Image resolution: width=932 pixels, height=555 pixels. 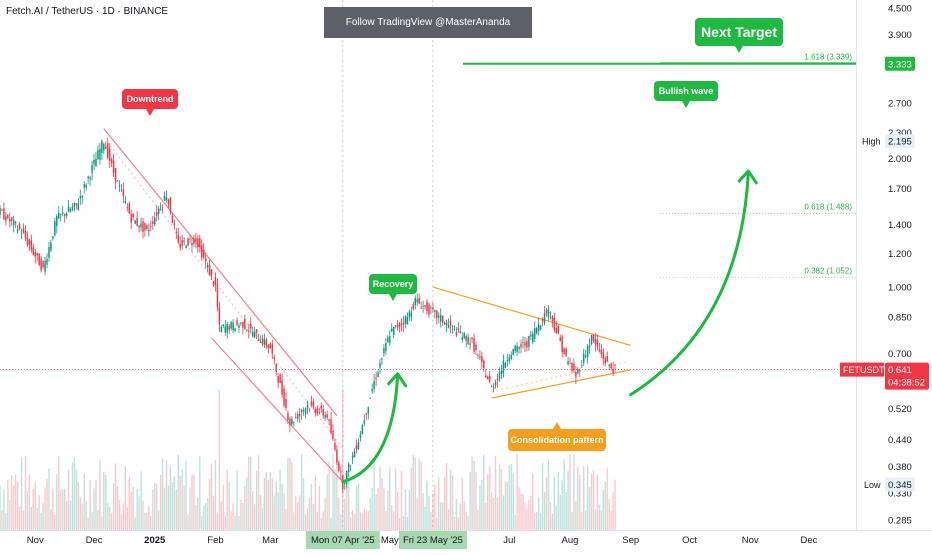 I want to click on bullish-wave-label: Bullish wave, so click(x=686, y=94).